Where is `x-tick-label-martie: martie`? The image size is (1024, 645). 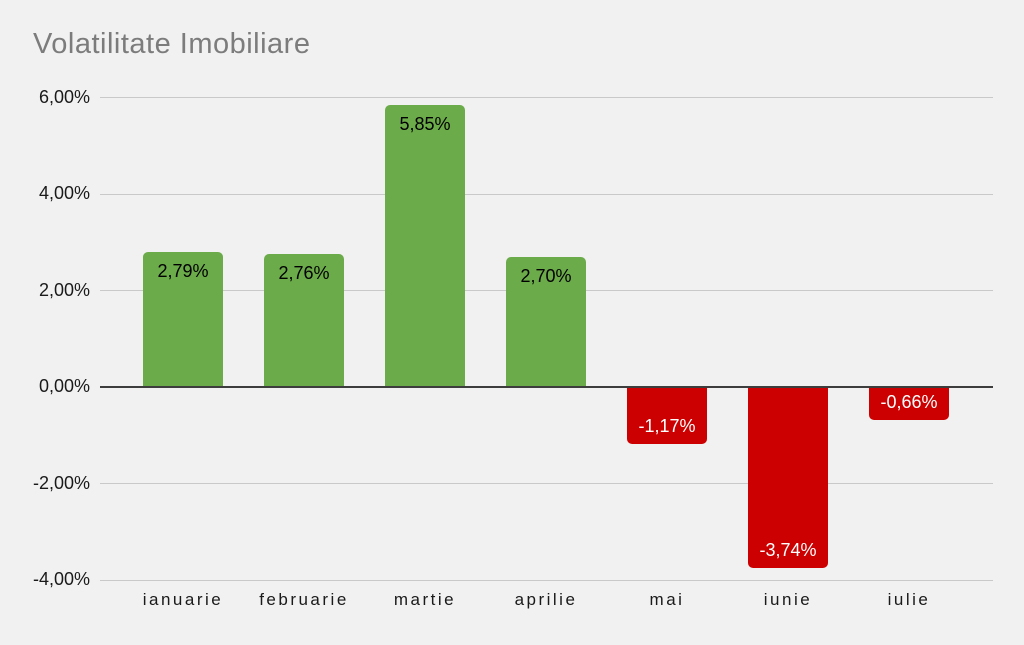 x-tick-label-martie: martie is located at coordinates (425, 599).